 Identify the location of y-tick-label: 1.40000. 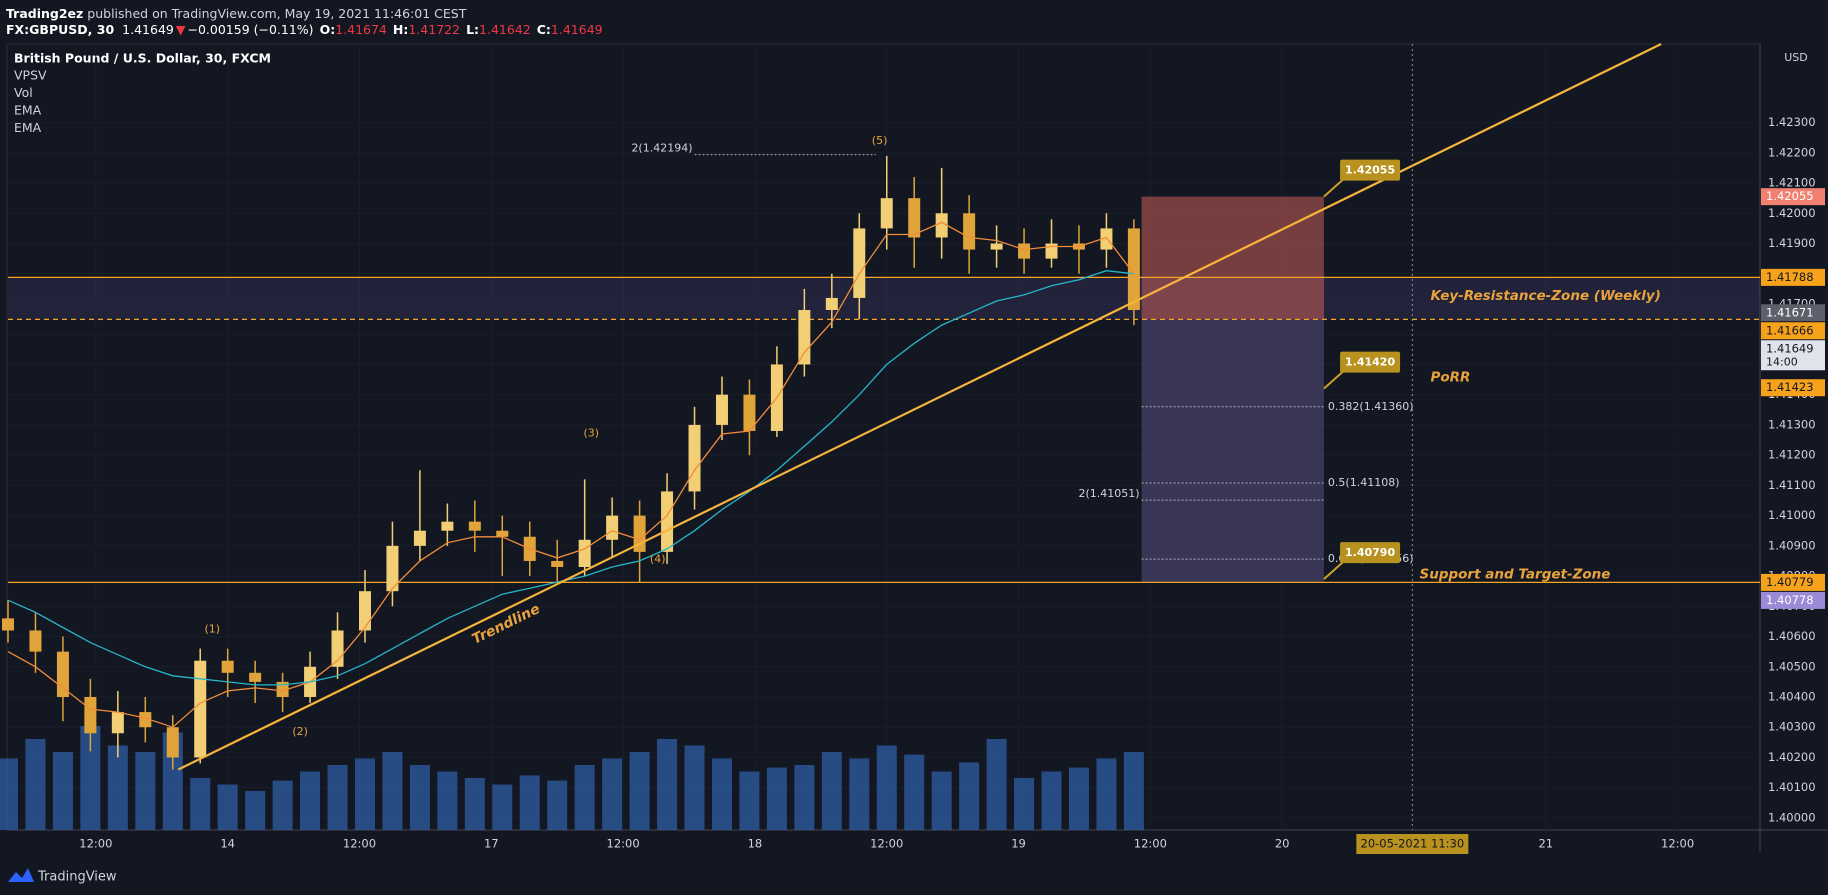
(1792, 817).